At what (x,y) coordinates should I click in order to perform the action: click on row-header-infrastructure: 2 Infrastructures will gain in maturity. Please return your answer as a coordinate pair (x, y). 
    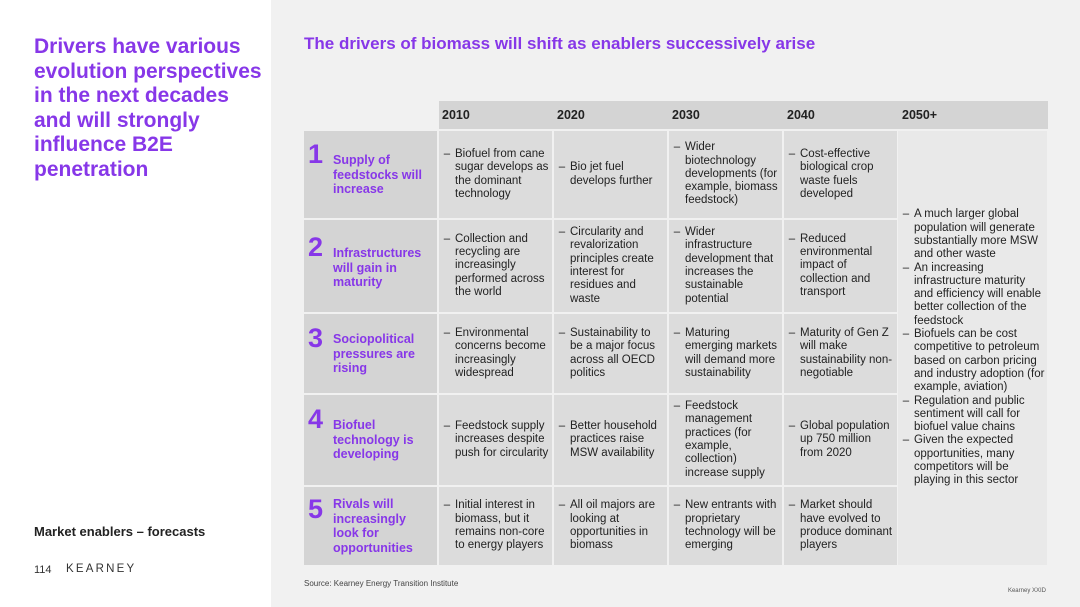
    Looking at the image, I should click on (370, 266).